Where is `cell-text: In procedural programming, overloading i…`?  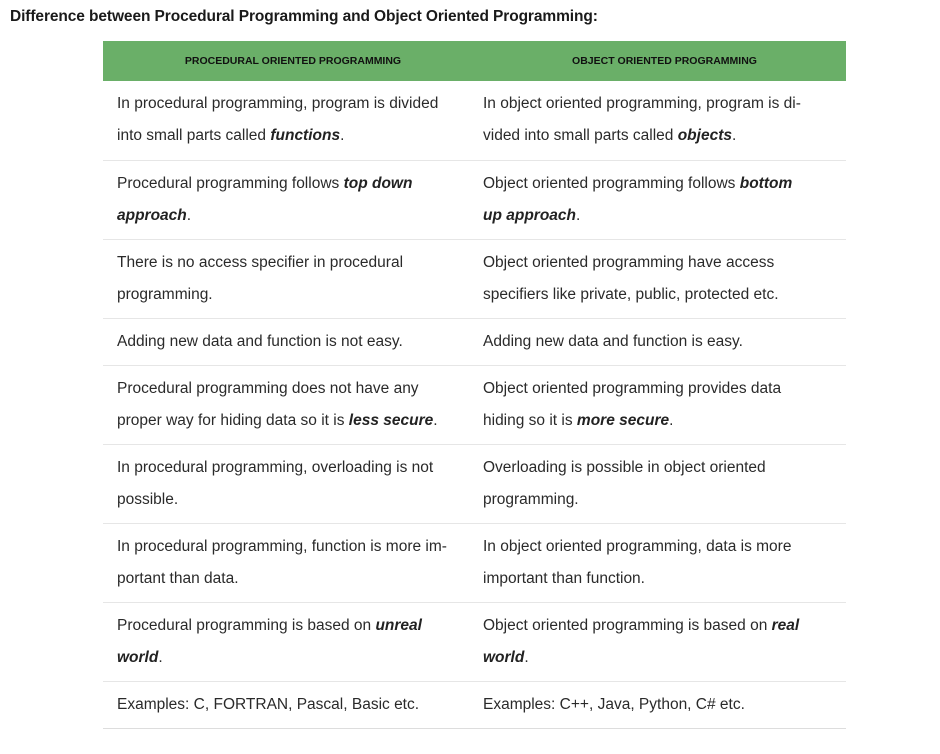 cell-text: In procedural programming, overloading i… is located at coordinates (275, 467).